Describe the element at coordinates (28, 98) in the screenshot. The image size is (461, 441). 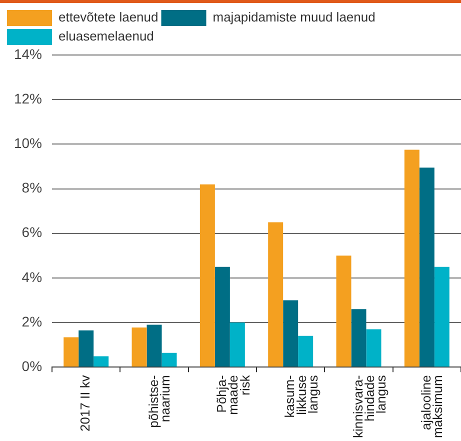
I see `y-tick-label: 12%` at that location.